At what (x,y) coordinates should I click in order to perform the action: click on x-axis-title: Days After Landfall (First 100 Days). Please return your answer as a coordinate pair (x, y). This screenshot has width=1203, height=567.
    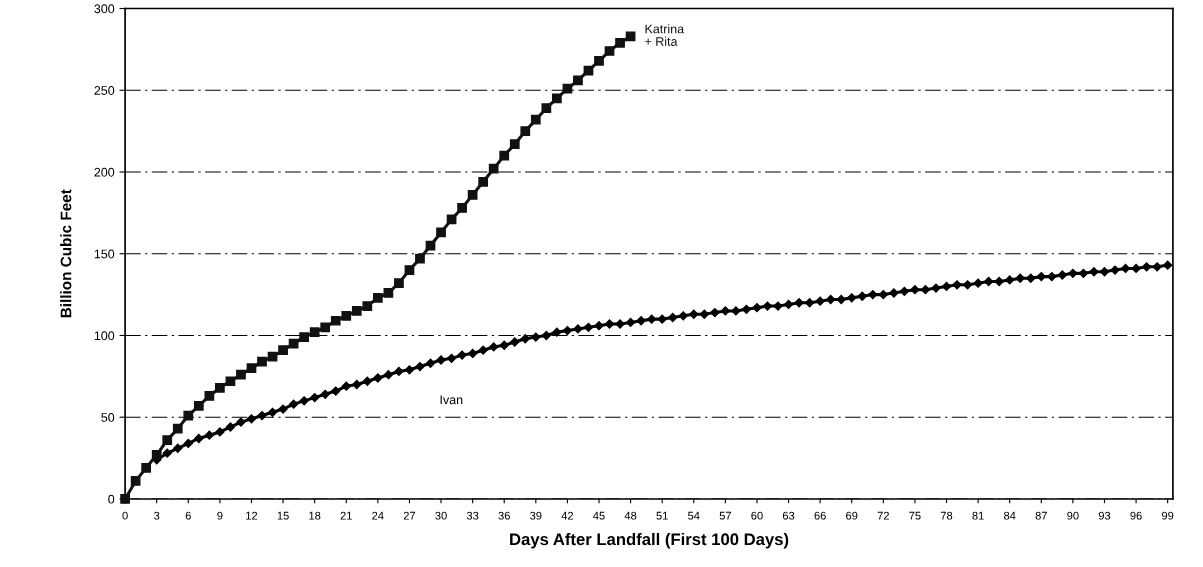
    Looking at the image, I should click on (649, 540).